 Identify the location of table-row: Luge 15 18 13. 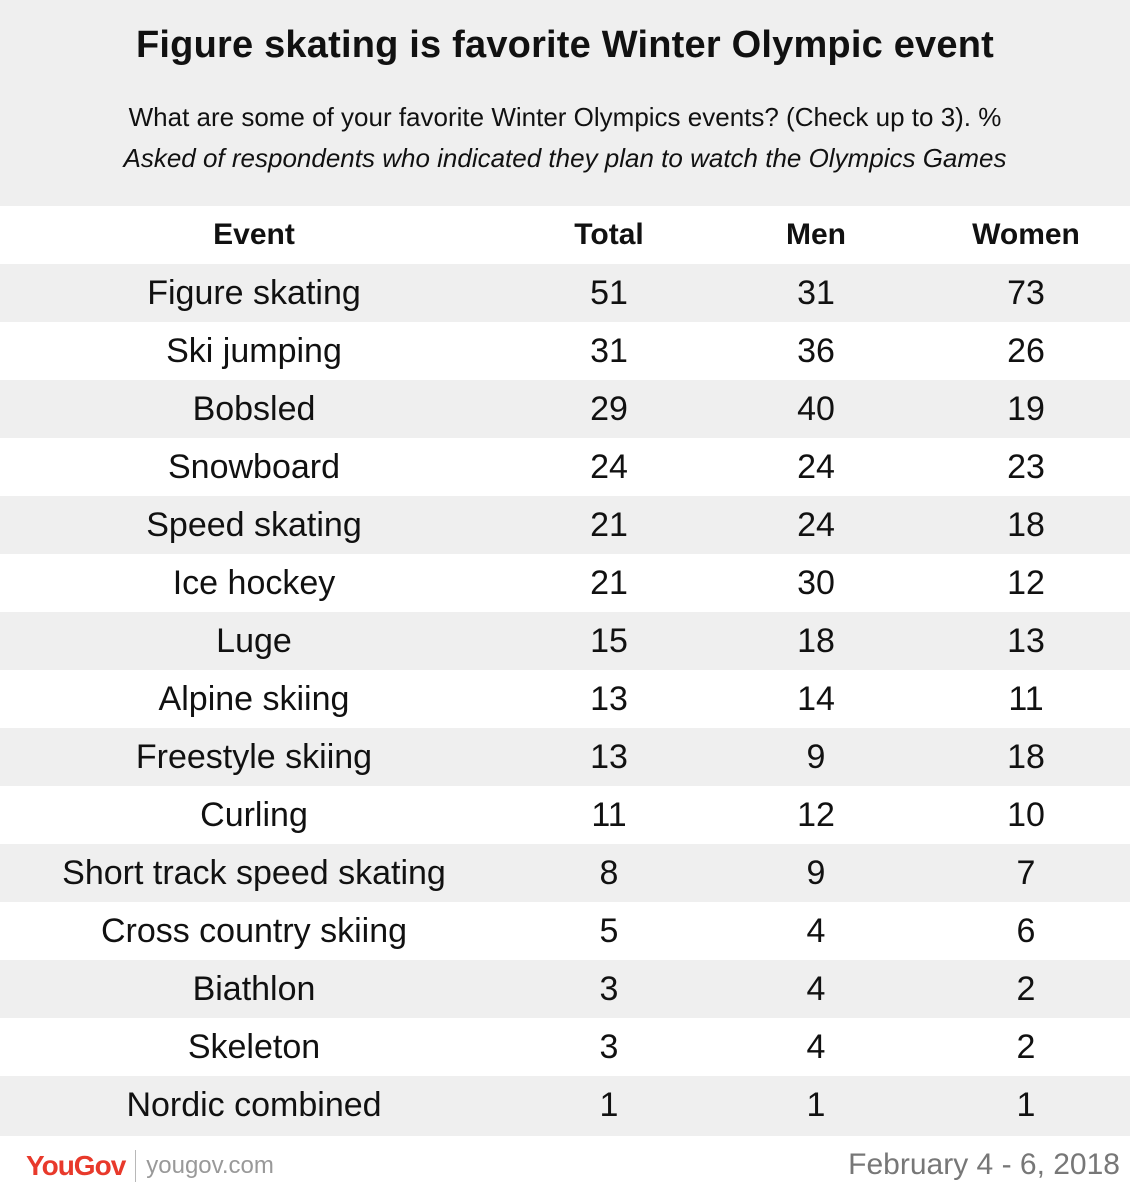
(565, 641).